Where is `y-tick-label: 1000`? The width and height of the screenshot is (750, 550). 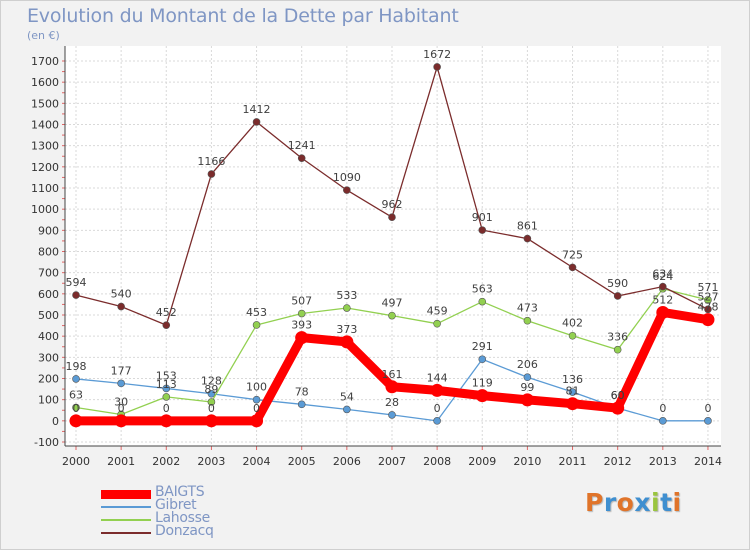
y-tick-label: 1000 is located at coordinates (45, 209).